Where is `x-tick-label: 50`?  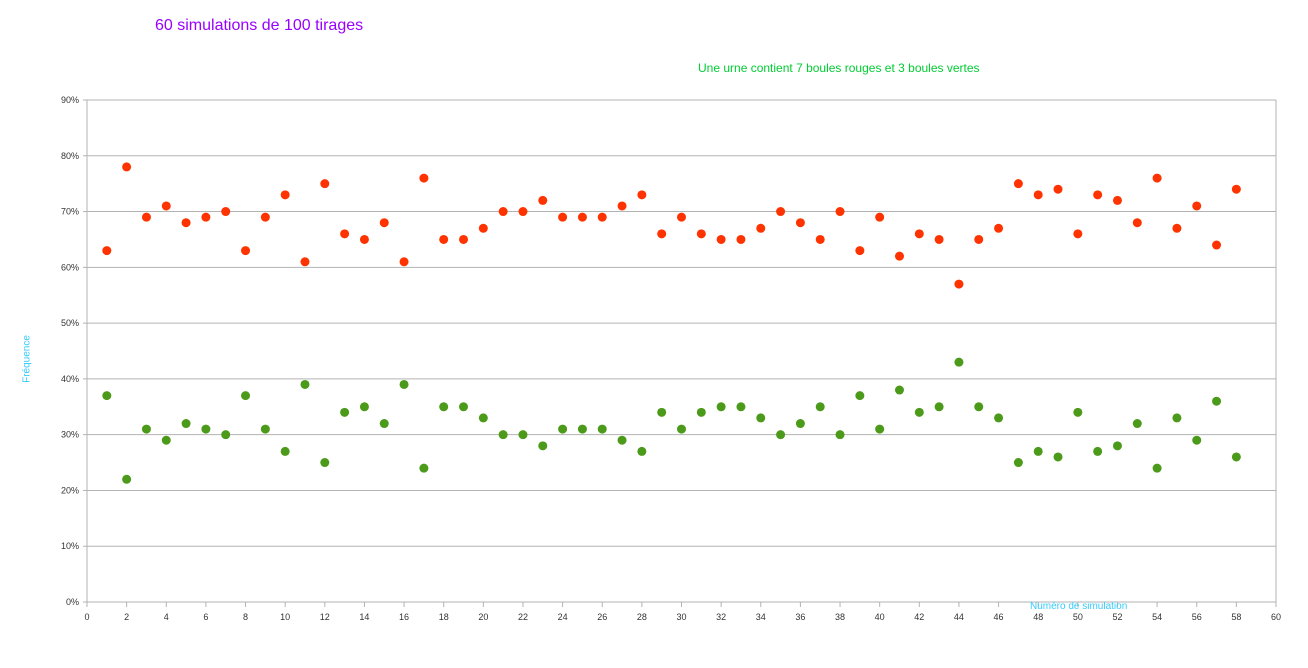
x-tick-label: 50 is located at coordinates (1078, 617).